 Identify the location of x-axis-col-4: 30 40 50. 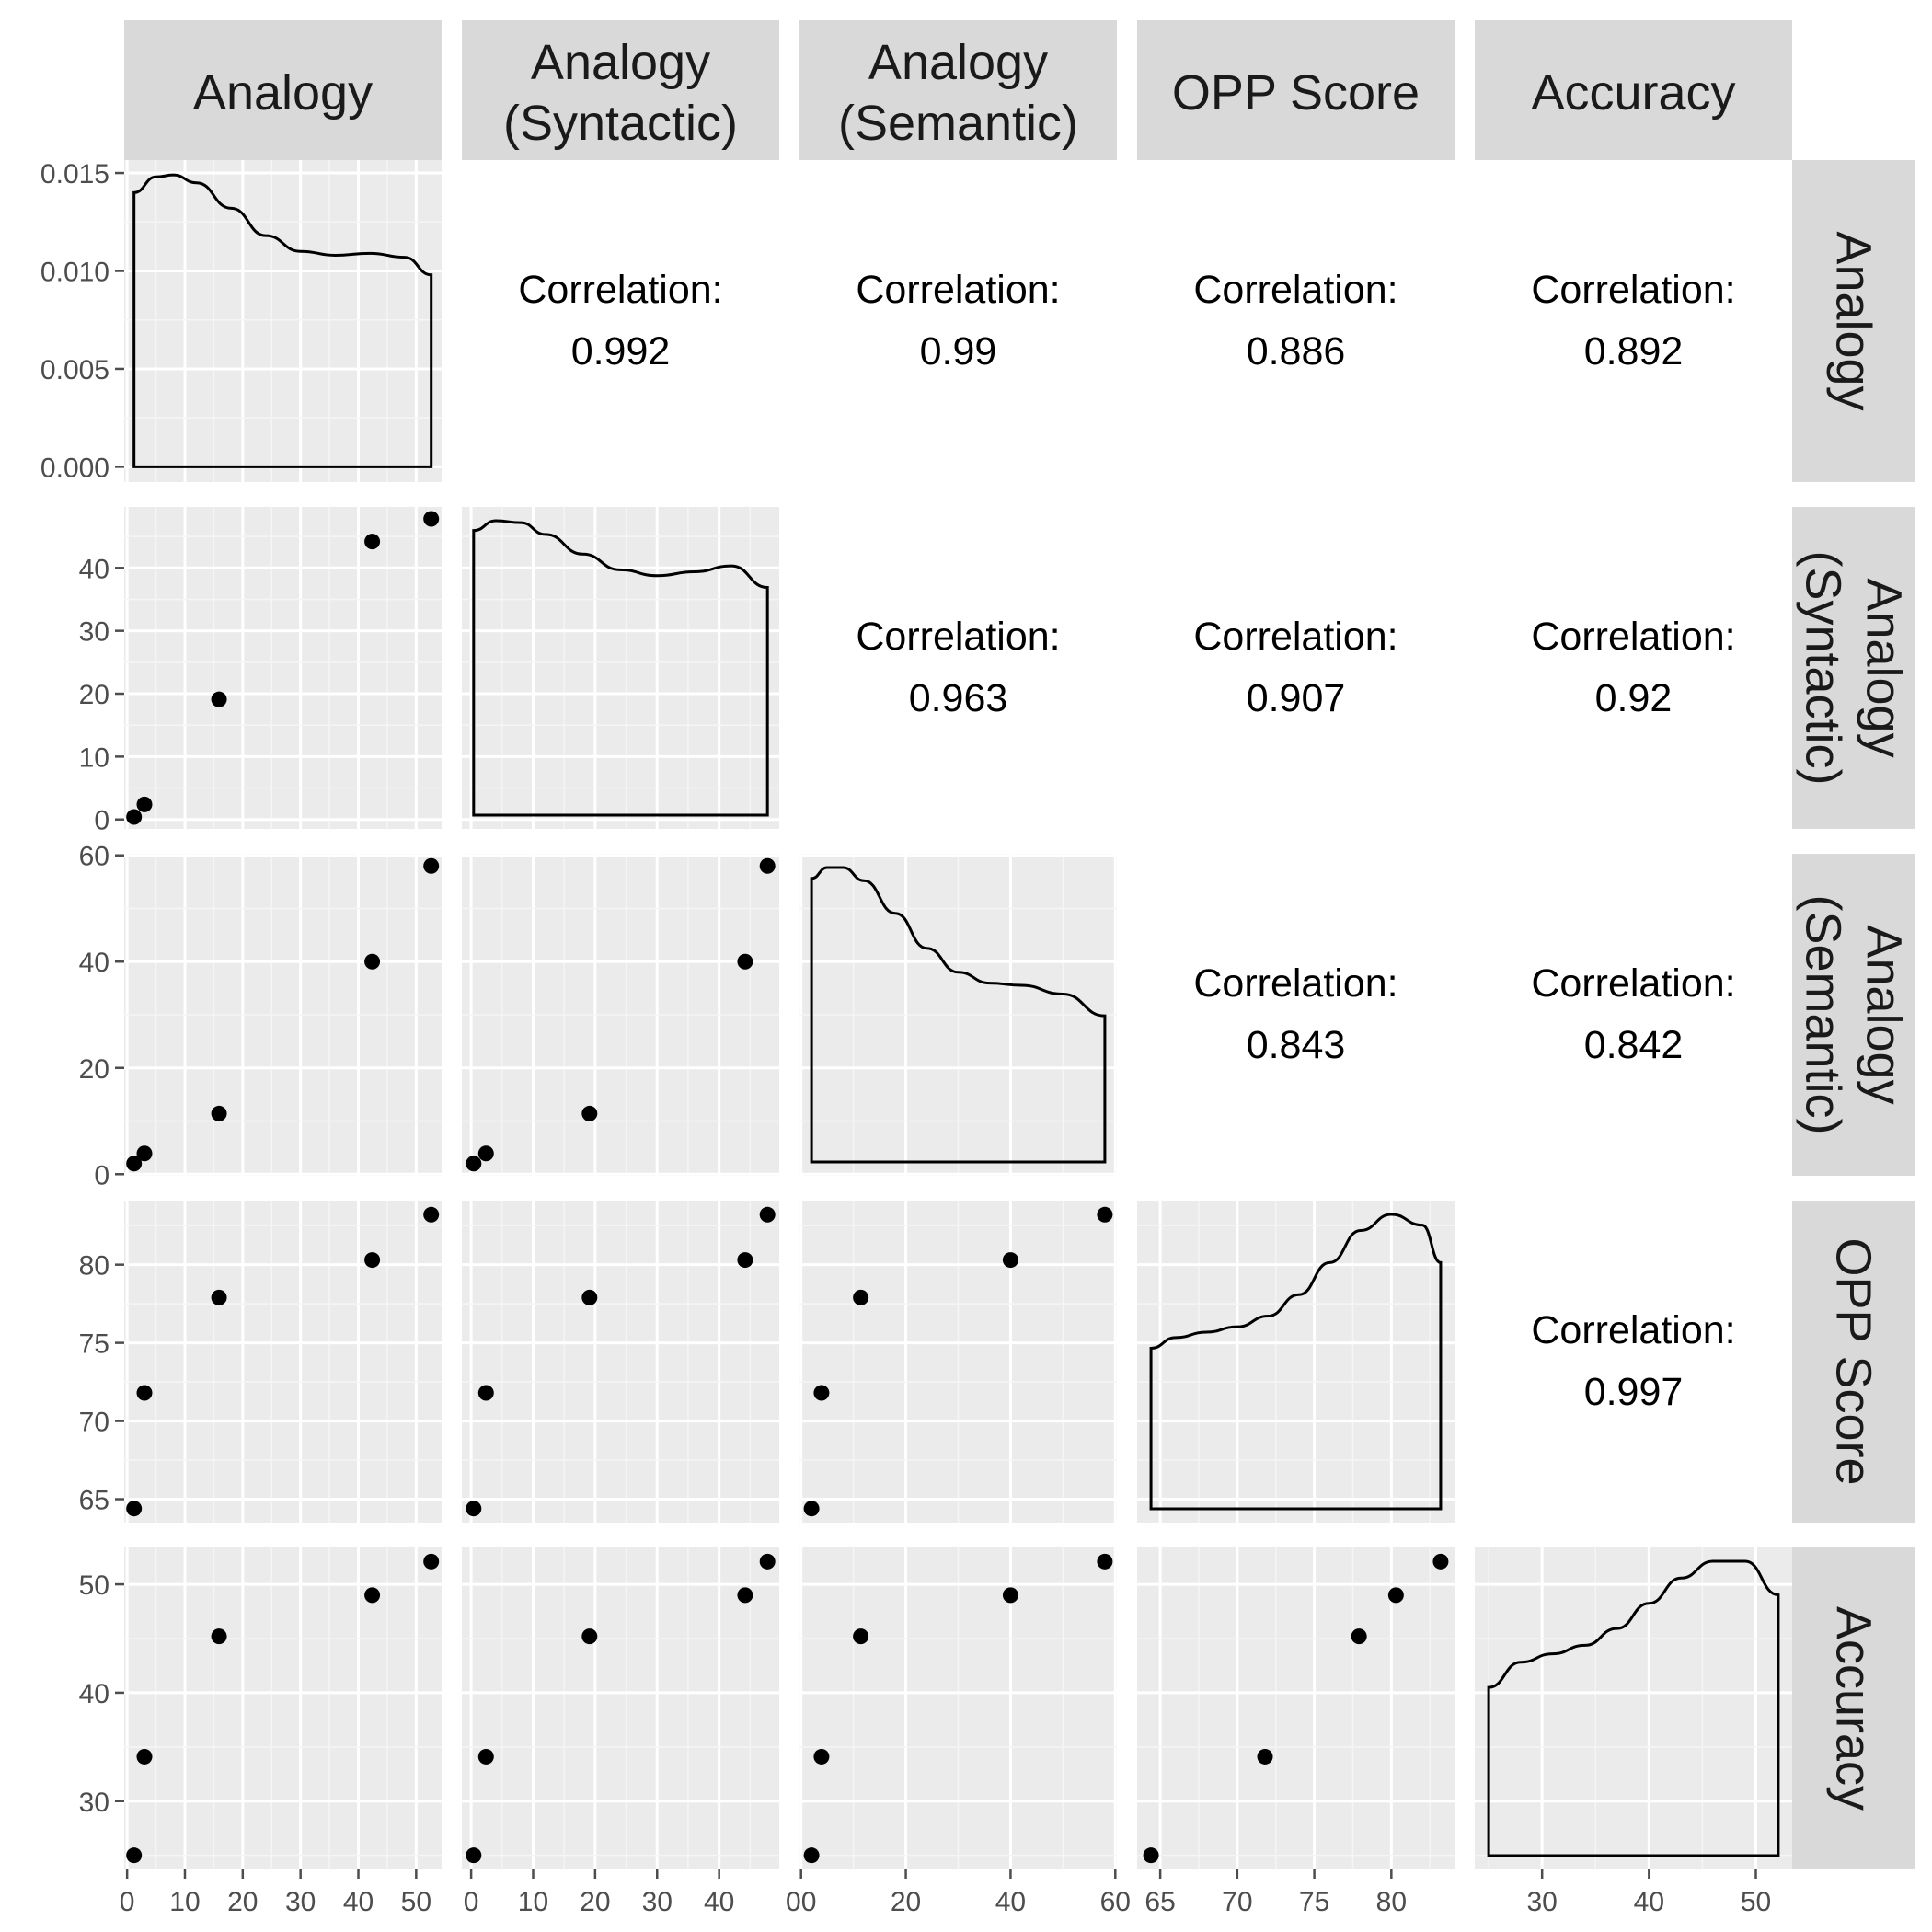
(1648, 1893).